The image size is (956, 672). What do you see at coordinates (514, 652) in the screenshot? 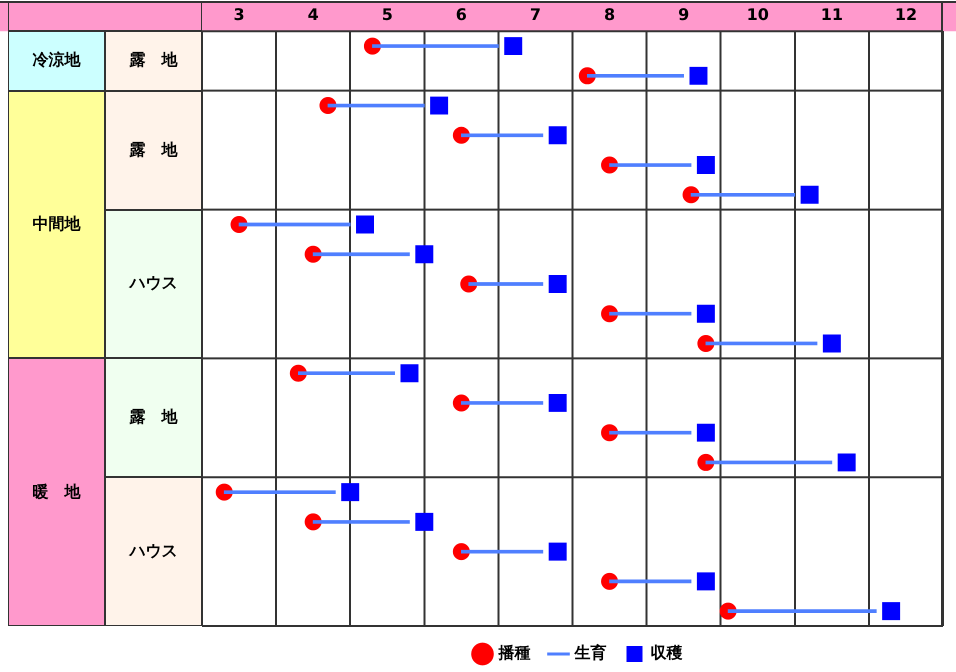
I see `legend-label: 播種` at bounding box center [514, 652].